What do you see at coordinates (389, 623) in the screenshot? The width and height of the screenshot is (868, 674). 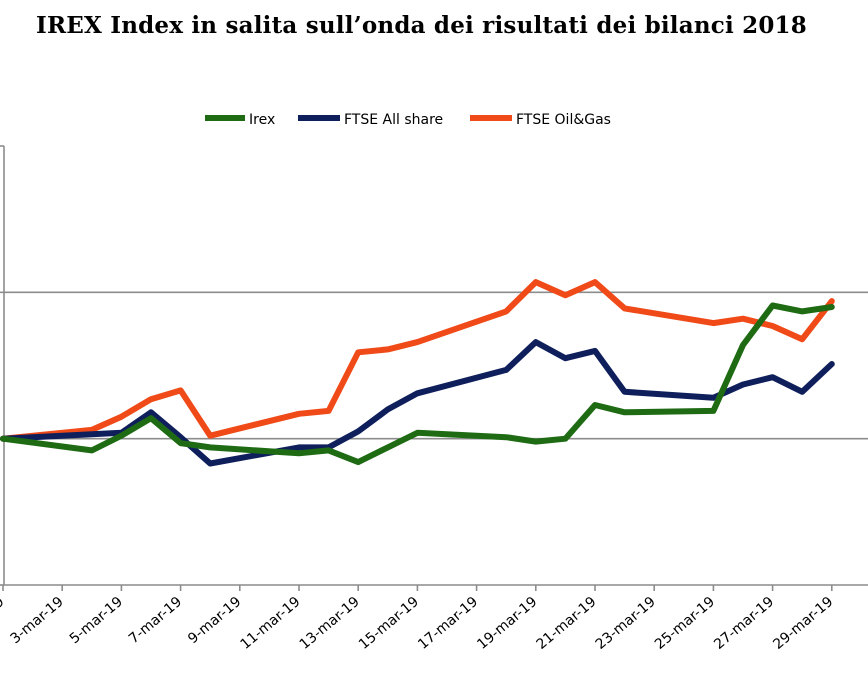 I see `x-tick-label-7: 15-mar-19` at bounding box center [389, 623].